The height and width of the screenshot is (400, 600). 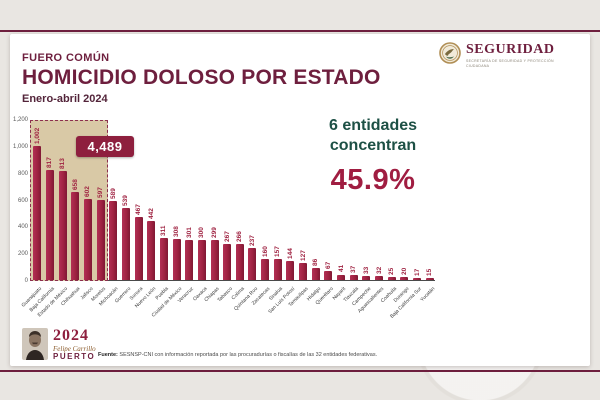 I want to click on brand-text: 2024 Felipe Carrillo PUERTO, so click(x=74, y=344).